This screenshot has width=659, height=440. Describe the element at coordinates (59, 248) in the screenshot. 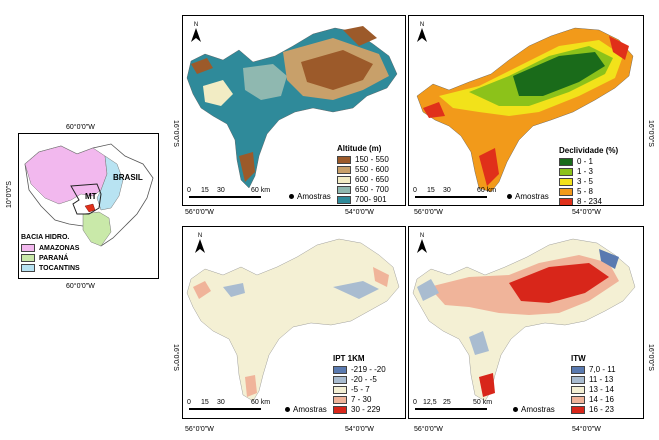

I see `inset-legend-label: AMAZONAS` at that location.